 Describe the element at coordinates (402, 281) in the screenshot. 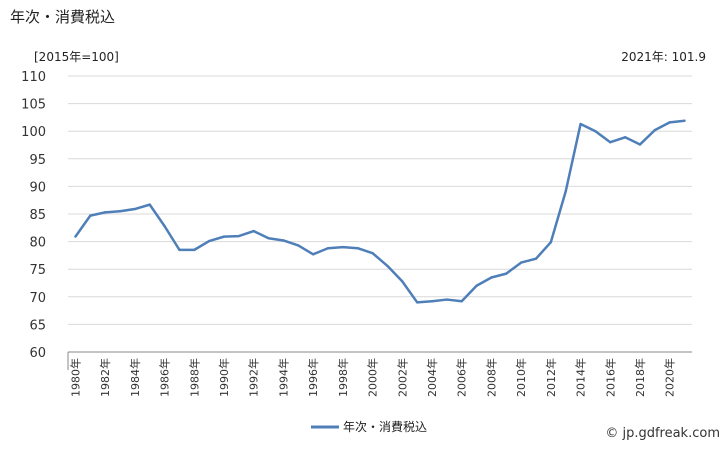

I see `data-point-2002` at that location.